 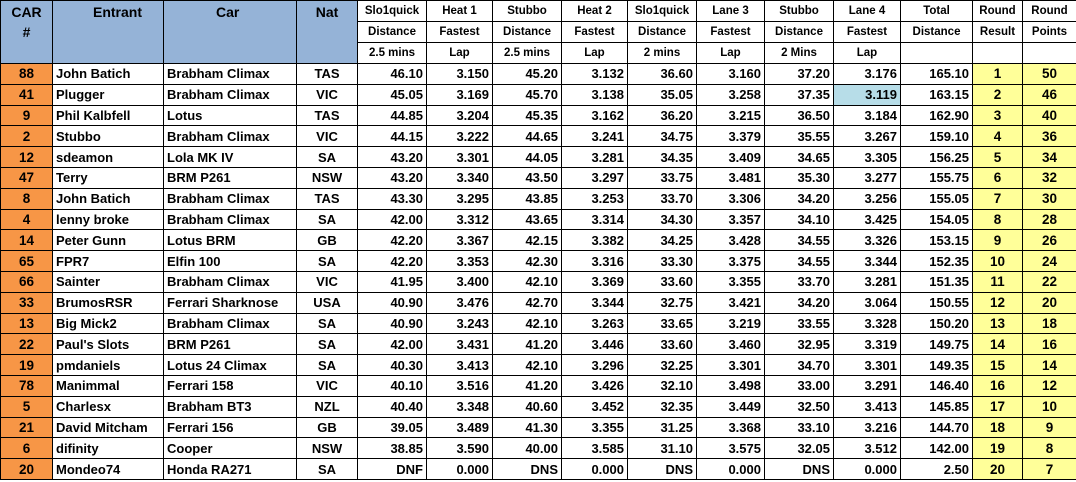 I want to click on lane4-fastest-lap-cell: 3.277, so click(x=867, y=177).